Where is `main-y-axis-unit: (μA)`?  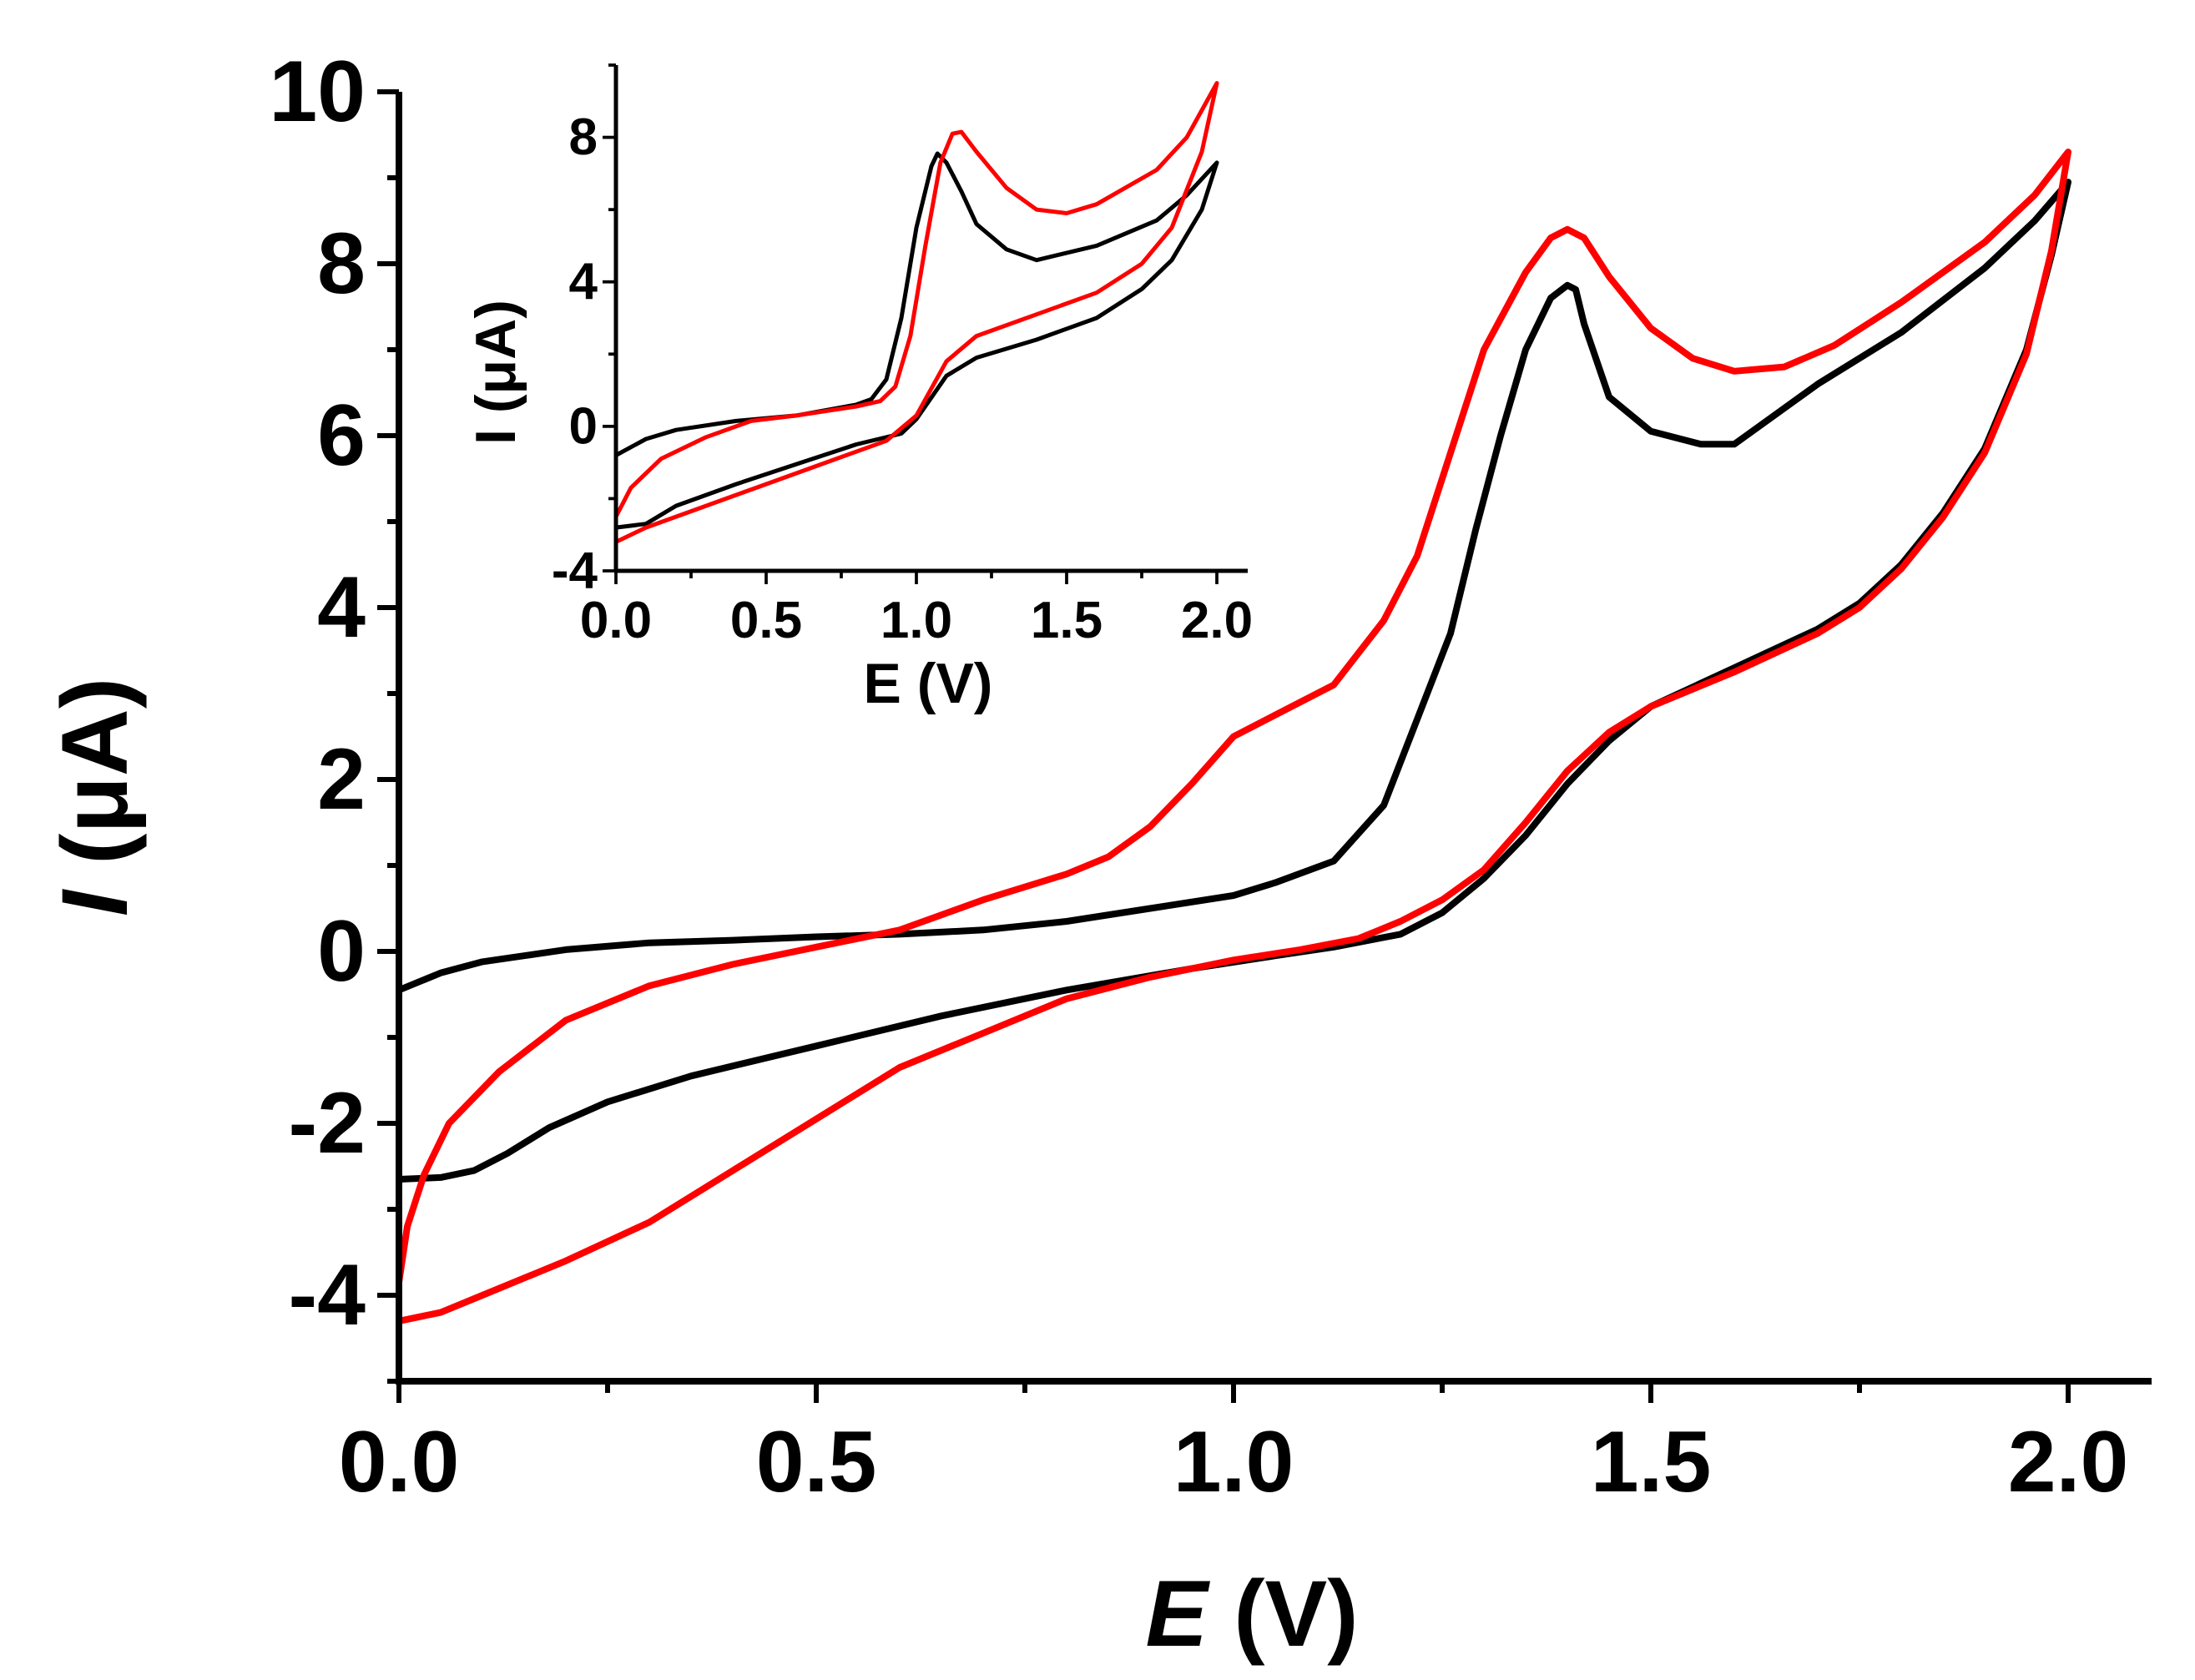
main-y-axis-unit: (μA) is located at coordinates (95, 784).